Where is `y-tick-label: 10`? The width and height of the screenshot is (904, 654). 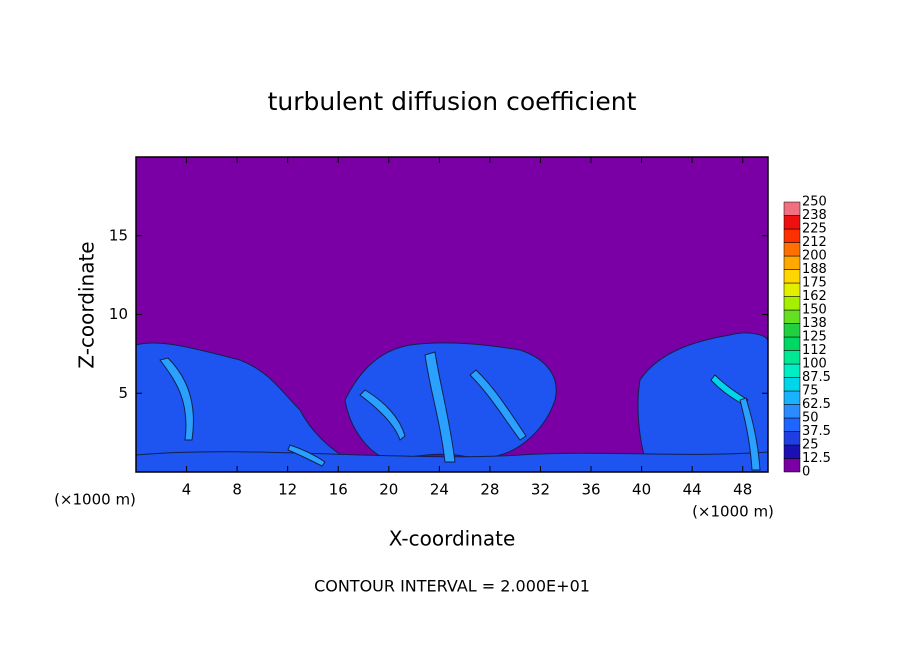
y-tick-label: 10 is located at coordinates (118, 314).